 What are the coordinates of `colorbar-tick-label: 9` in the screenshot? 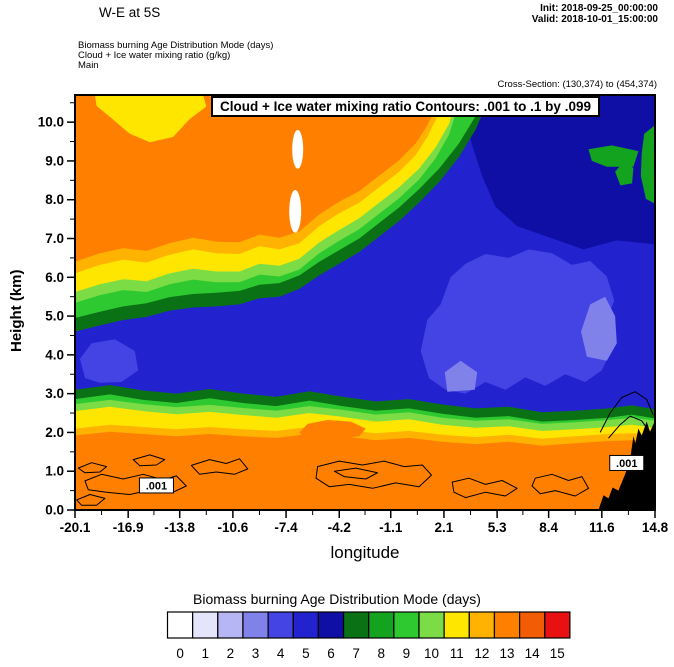 It's located at (407, 653).